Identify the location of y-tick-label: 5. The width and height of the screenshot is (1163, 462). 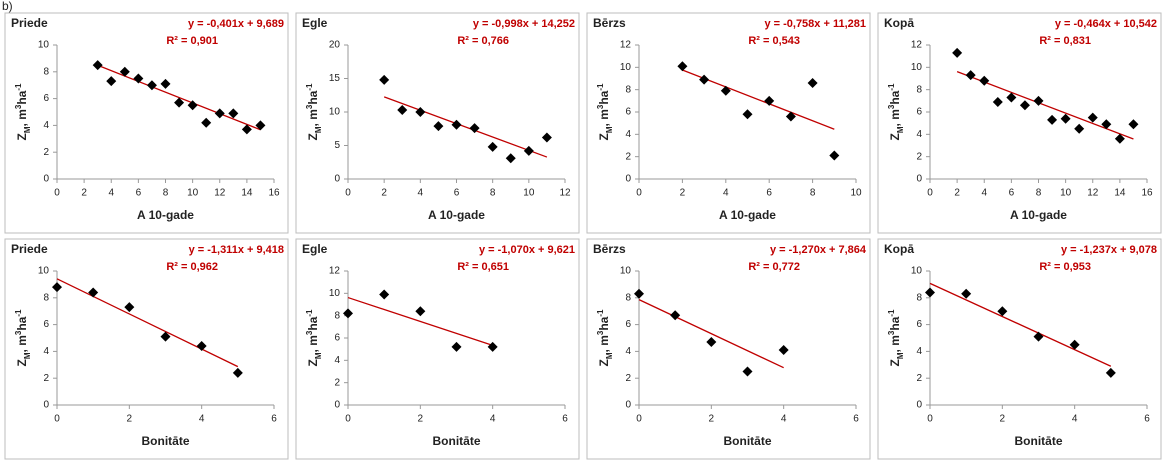
(337, 145).